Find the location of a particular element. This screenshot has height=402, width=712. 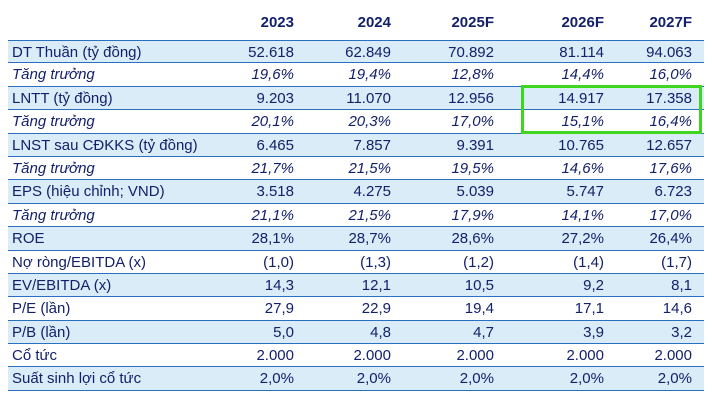

column-header-2026f: 2026F is located at coordinates (582, 22).